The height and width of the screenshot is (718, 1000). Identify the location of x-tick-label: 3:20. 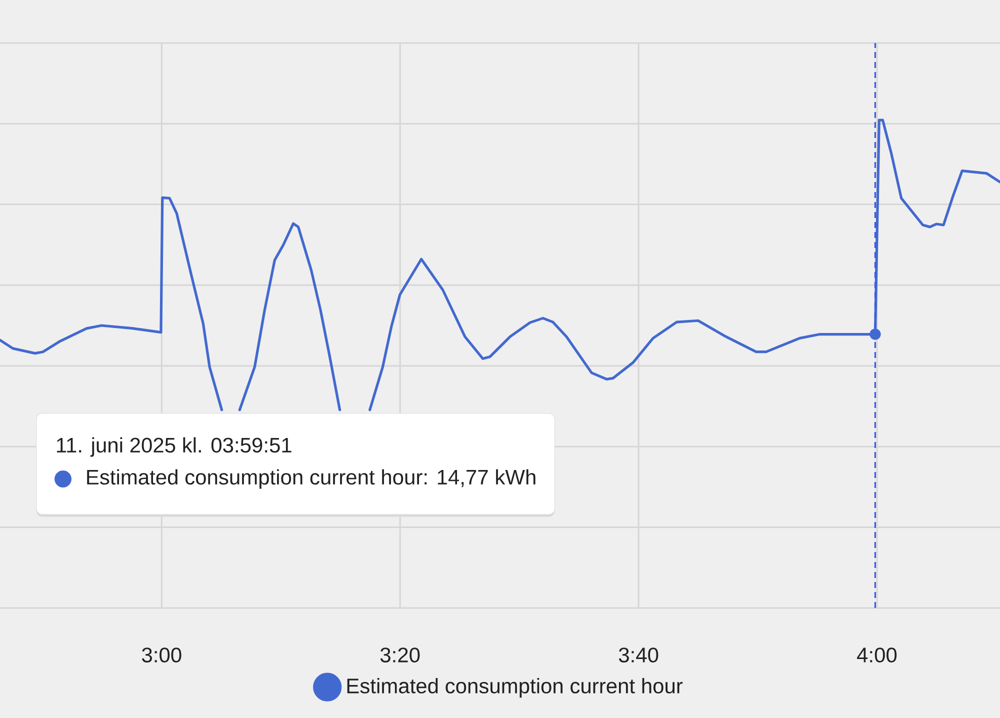
(400, 655).